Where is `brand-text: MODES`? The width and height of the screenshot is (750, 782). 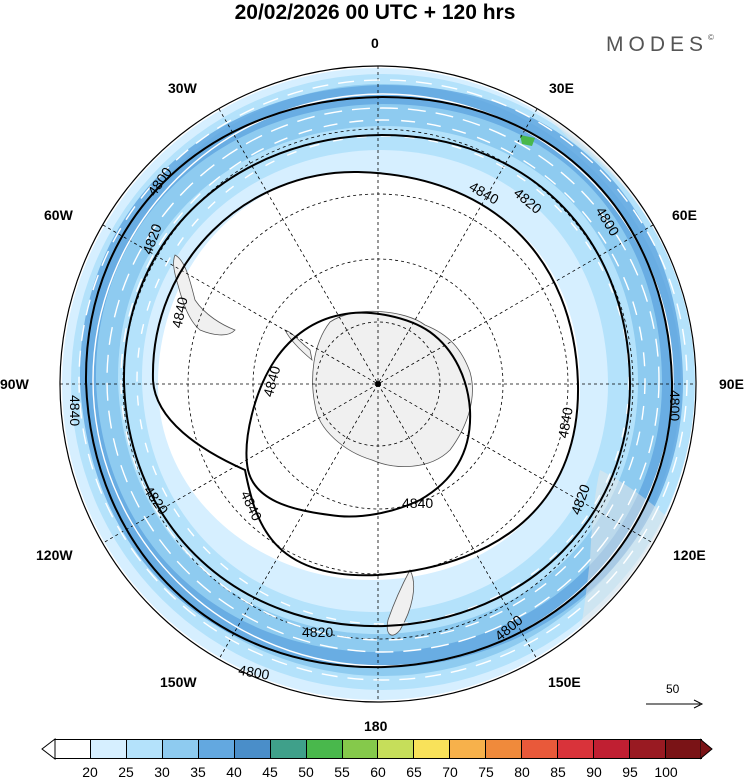 brand-text: MODES is located at coordinates (657, 44).